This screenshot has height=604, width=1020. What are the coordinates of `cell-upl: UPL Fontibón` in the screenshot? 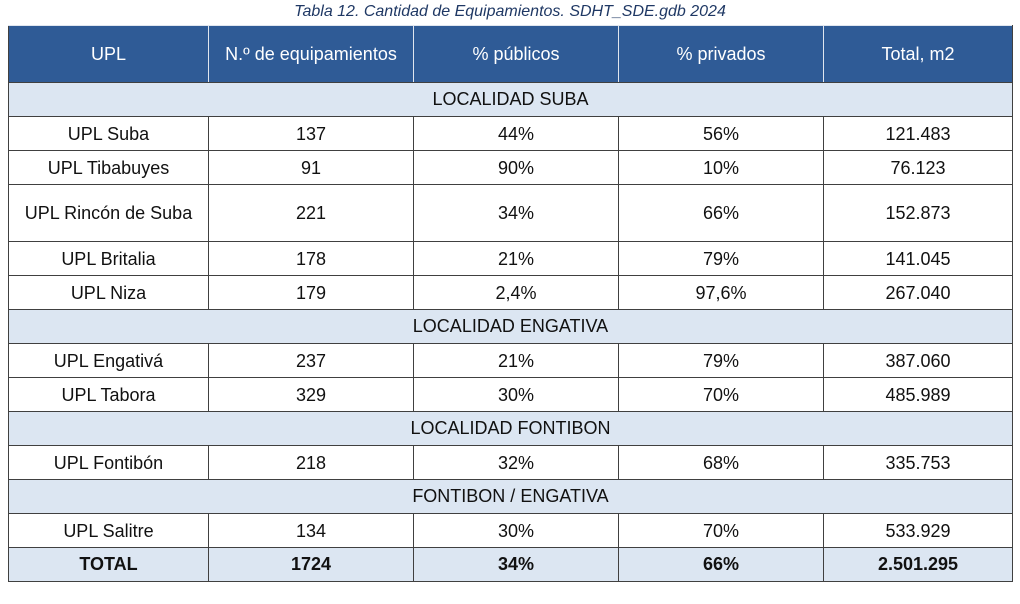 It's located at (108, 462).